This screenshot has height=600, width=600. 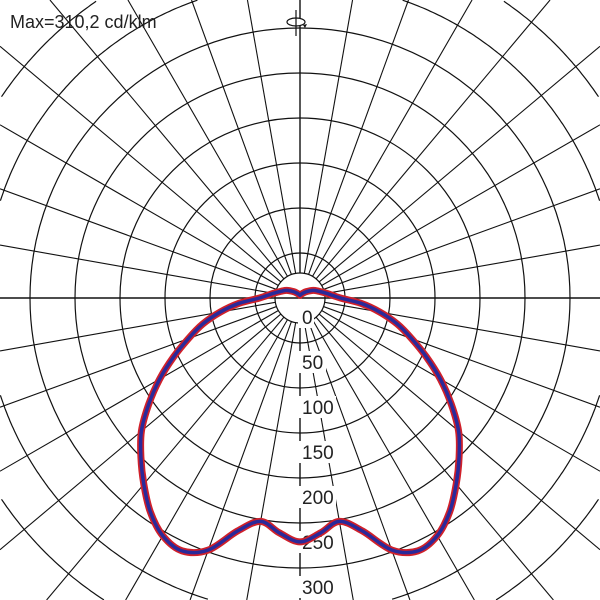 What do you see at coordinates (296, 23) in the screenshot?
I see `rotation-symmetry-icon` at bounding box center [296, 23].